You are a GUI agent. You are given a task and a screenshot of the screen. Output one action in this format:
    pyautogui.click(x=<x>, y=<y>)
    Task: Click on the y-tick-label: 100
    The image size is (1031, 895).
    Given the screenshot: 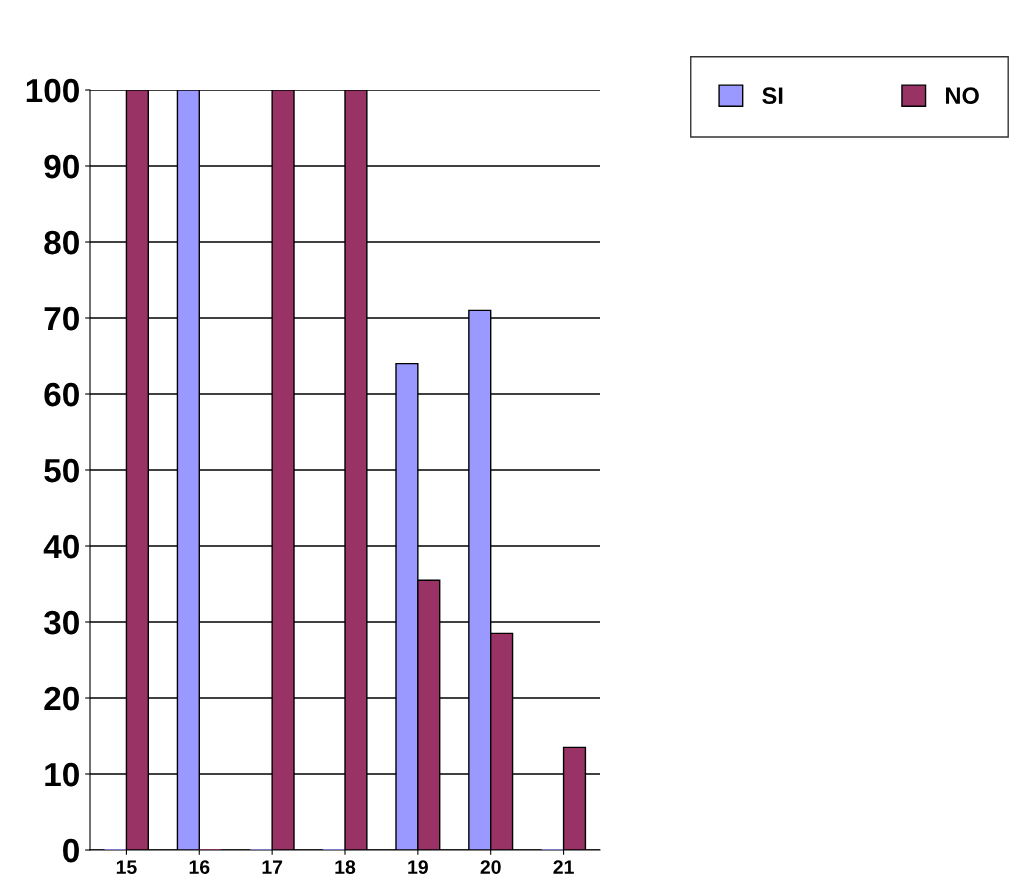 What is the action you would take?
    pyautogui.click(x=52, y=90)
    